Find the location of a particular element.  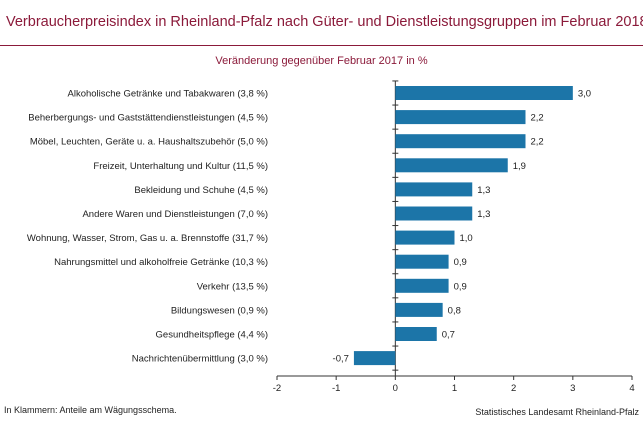

x-tick-label: 4 is located at coordinates (631, 388).